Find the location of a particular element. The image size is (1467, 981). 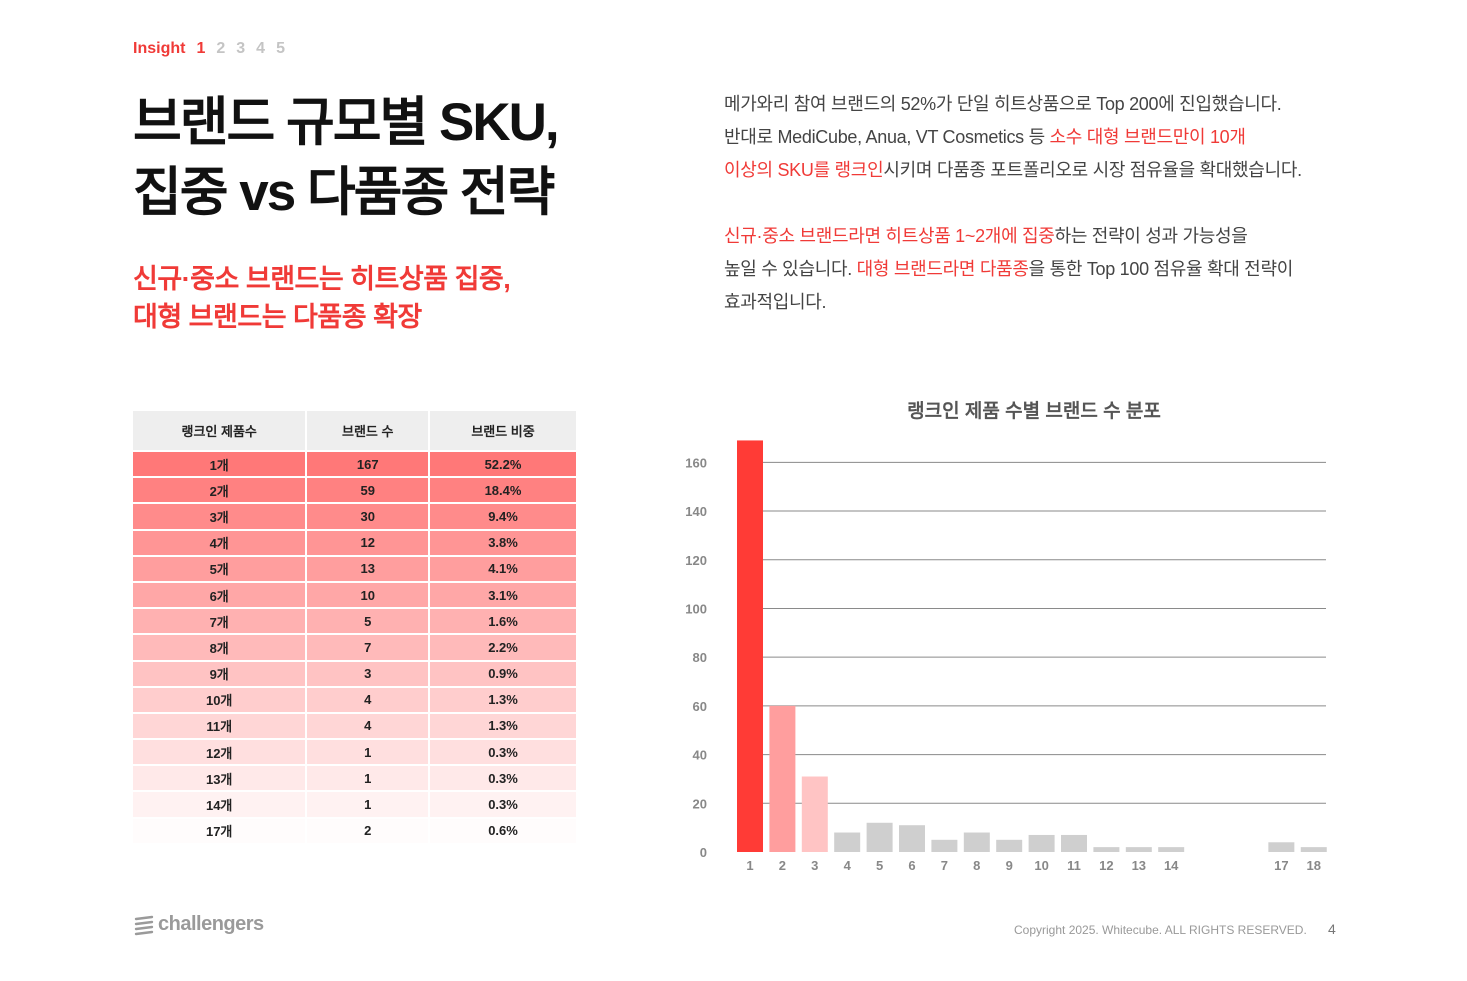

cell-products: 3개 is located at coordinates (220, 516).